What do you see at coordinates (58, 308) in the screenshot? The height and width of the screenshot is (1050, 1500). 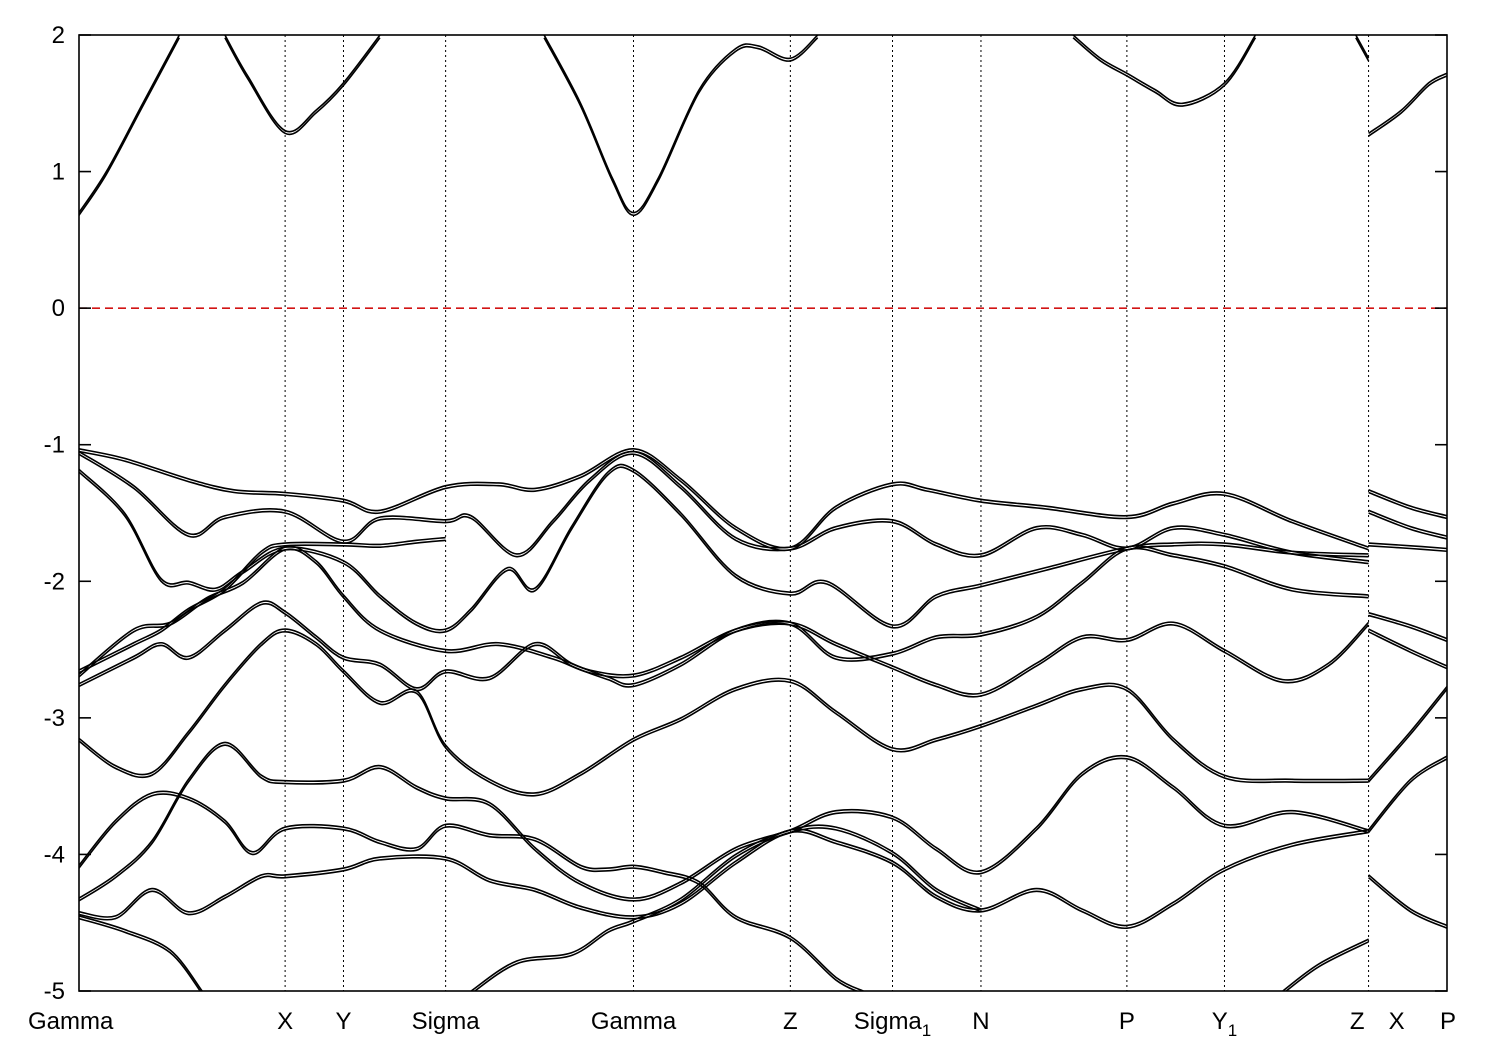 I see `y-tick-label: 0` at bounding box center [58, 308].